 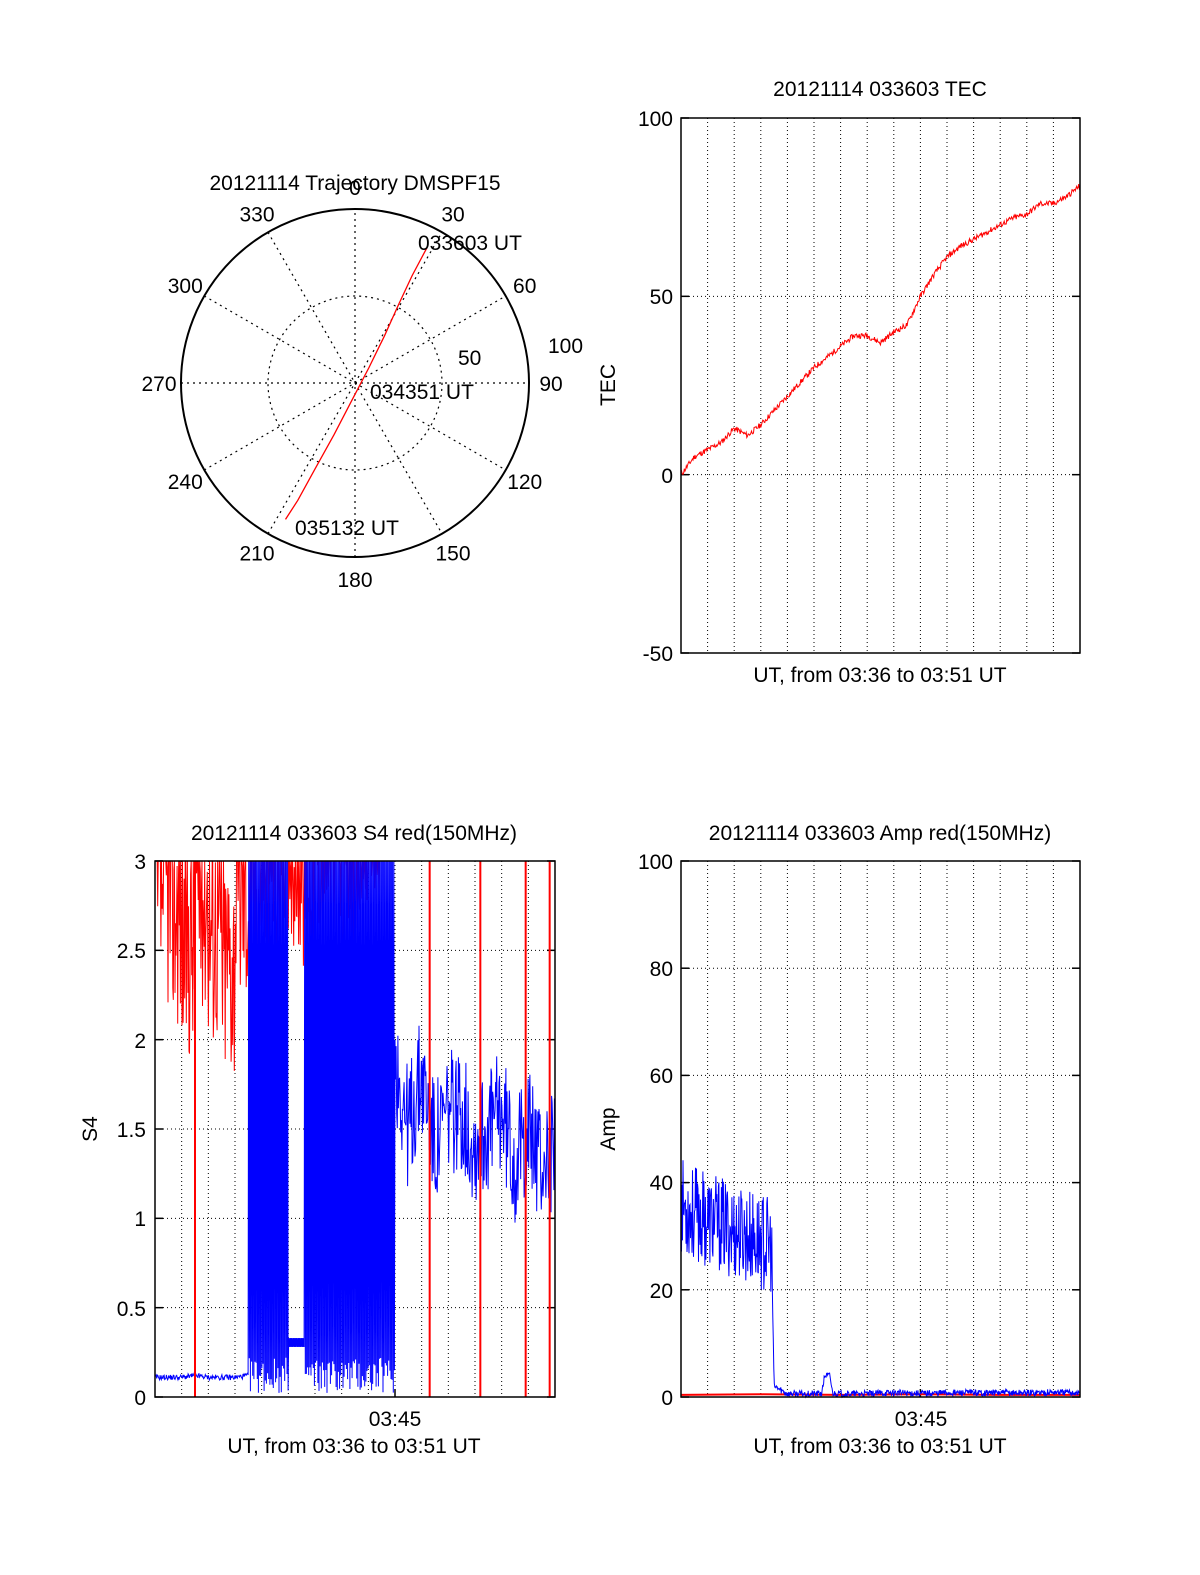 I want to click on polar-trajectory, so click(x=356, y=383).